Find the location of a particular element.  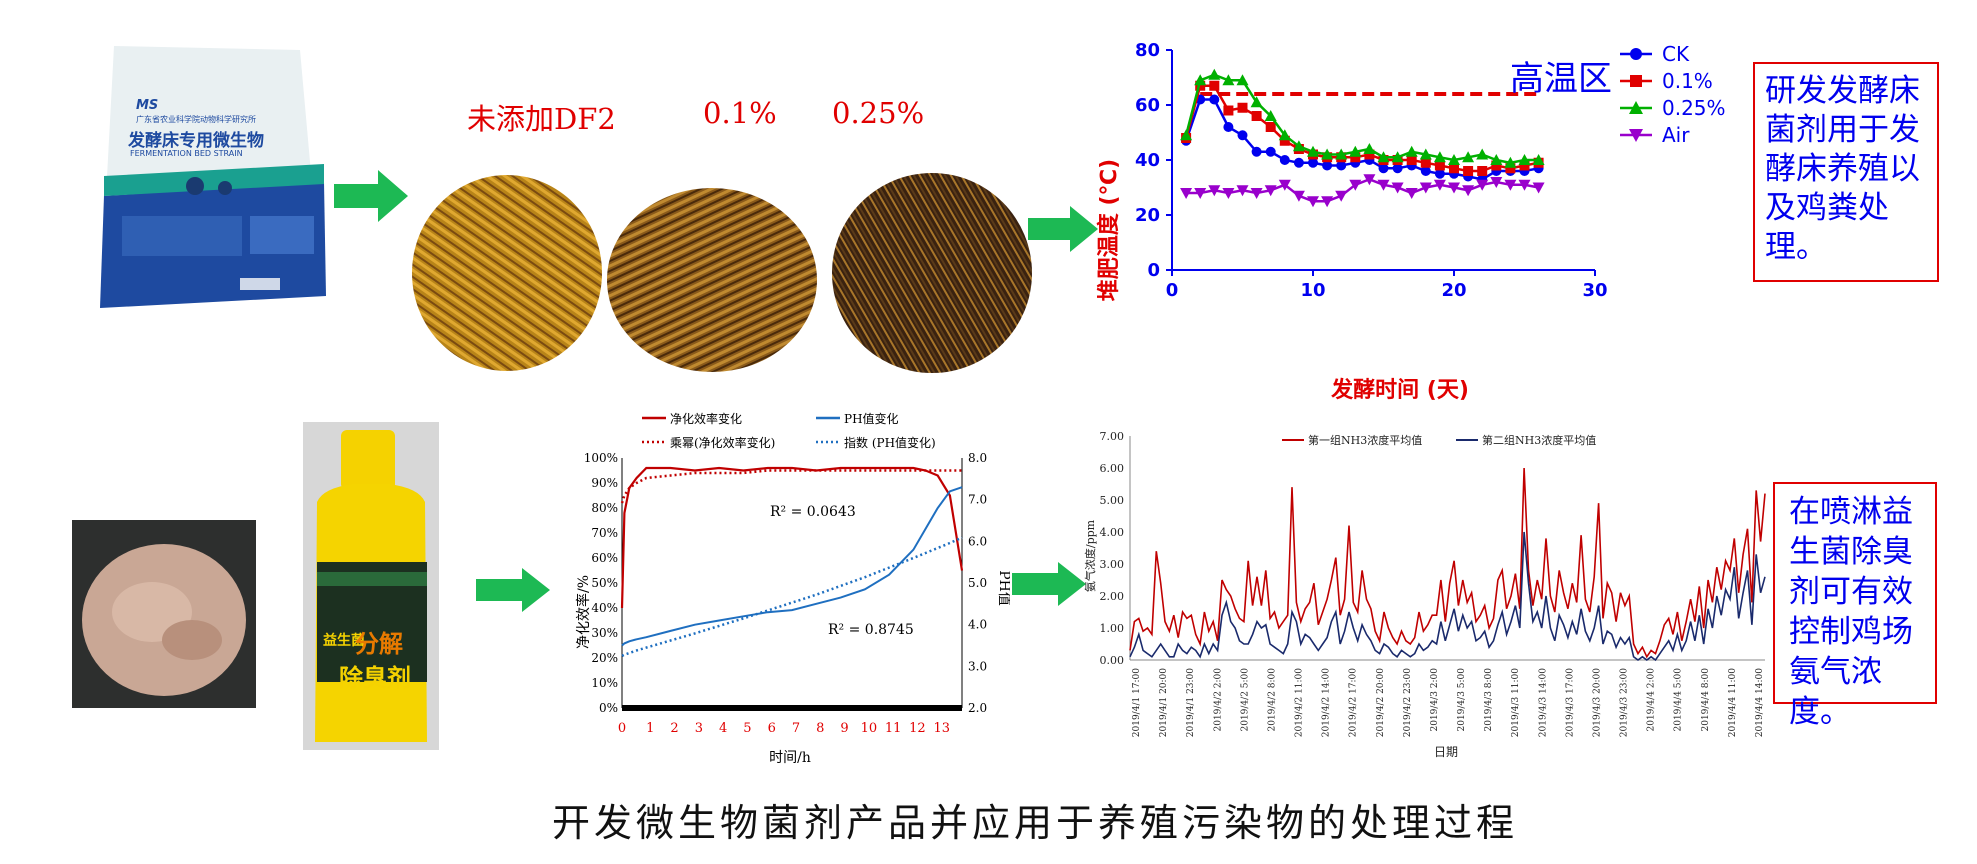

y-tick-label: 5.00 is located at coordinates (1112, 500).